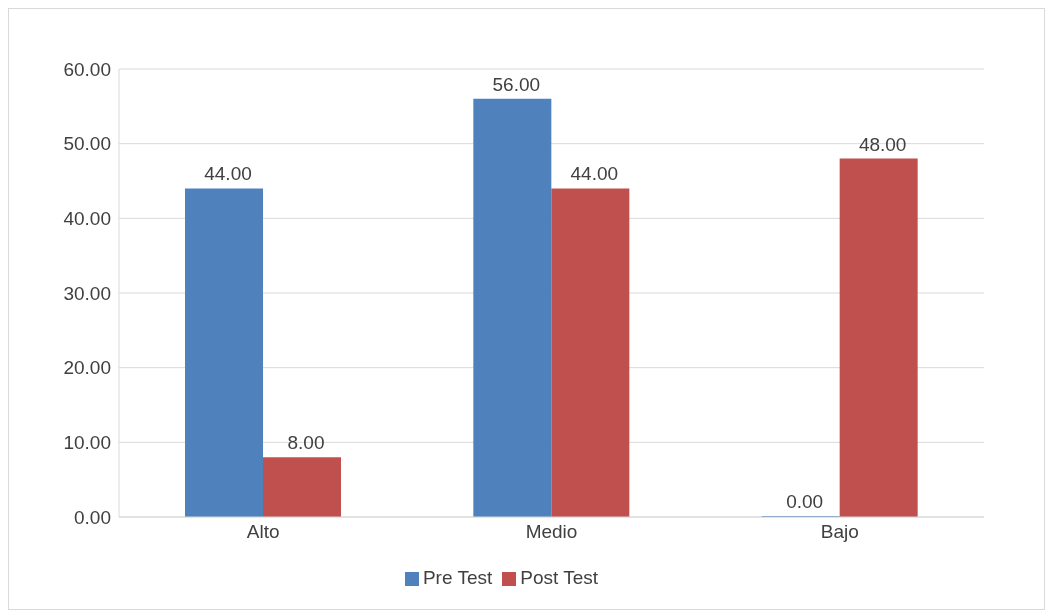 The image size is (1051, 616). I want to click on y-tick-label: 60.00, so click(87, 69).